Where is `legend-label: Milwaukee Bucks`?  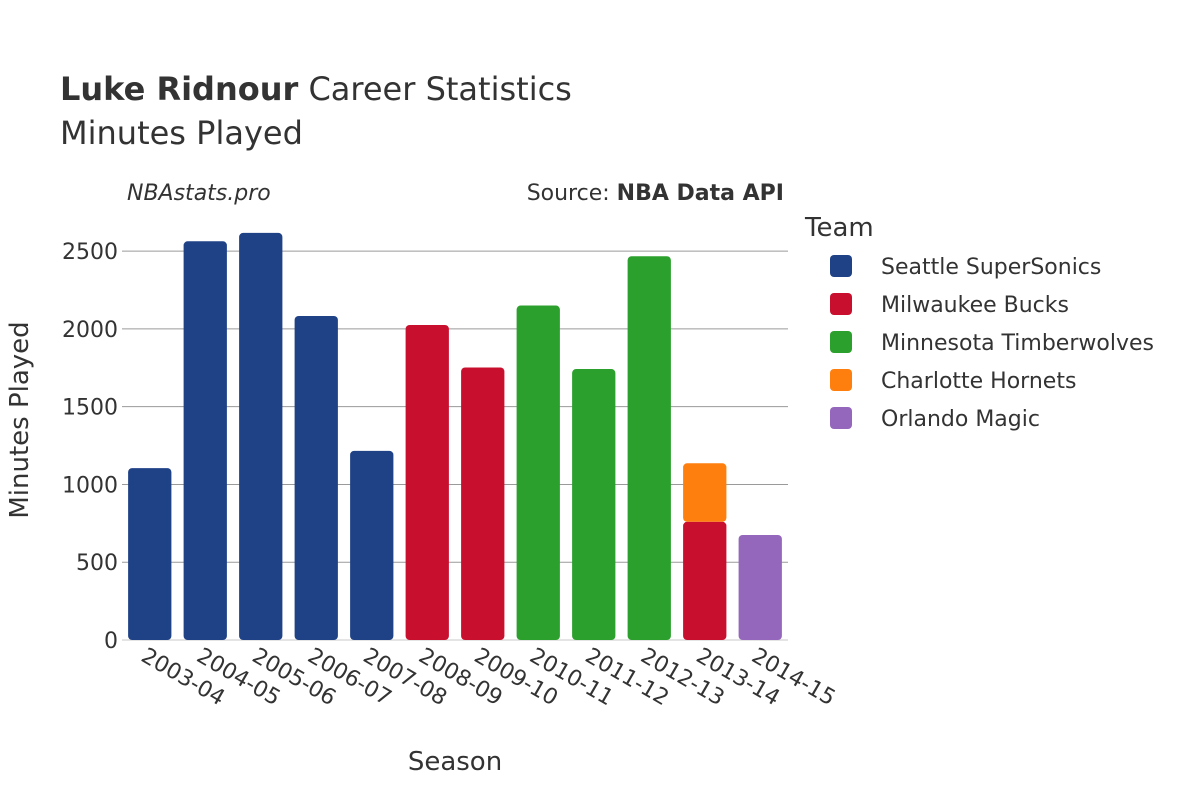
legend-label: Milwaukee Bucks is located at coordinates (975, 305).